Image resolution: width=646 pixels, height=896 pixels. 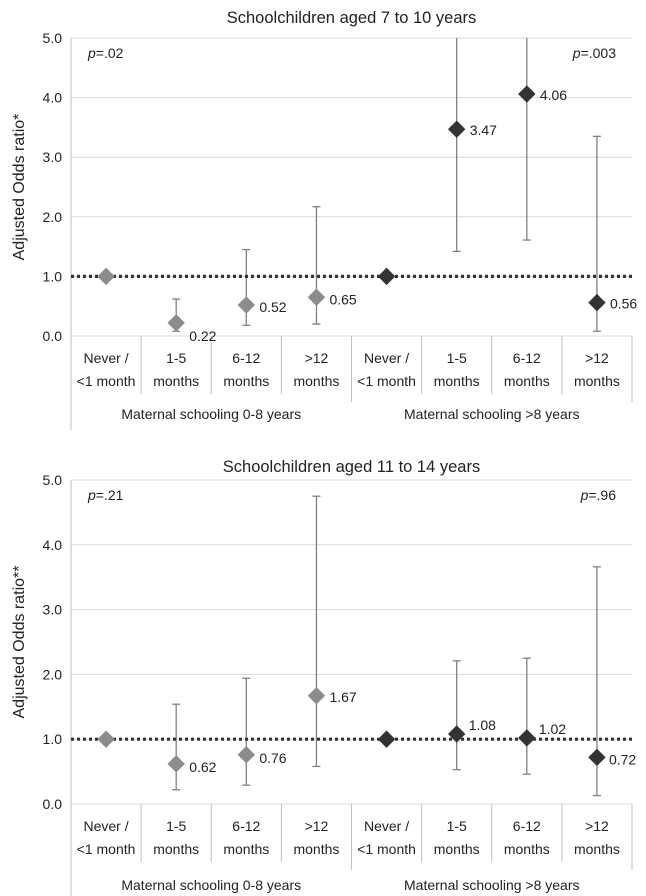 What do you see at coordinates (105, 495) in the screenshot?
I see `p-value-label: p=.21` at bounding box center [105, 495].